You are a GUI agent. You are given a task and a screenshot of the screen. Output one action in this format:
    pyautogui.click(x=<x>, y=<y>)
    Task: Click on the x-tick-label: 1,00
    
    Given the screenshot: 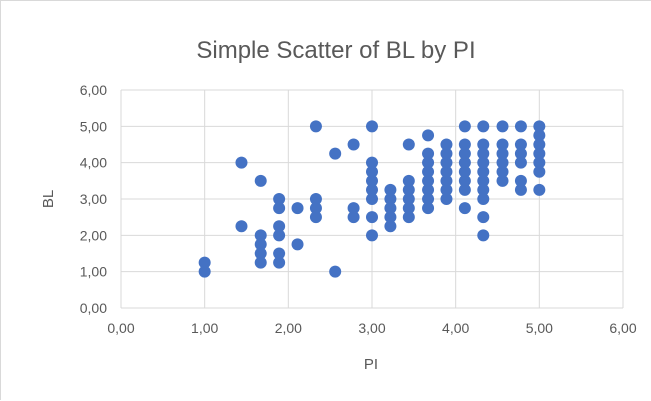 What is the action you would take?
    pyautogui.click(x=204, y=328)
    